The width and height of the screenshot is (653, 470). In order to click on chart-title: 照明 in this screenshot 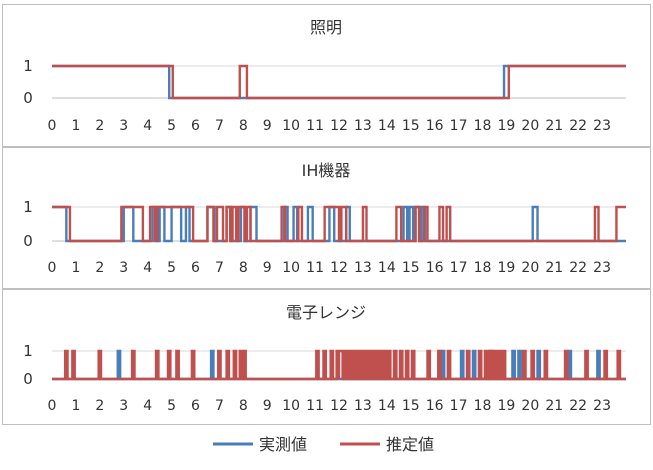, I will do `click(326, 27)`.